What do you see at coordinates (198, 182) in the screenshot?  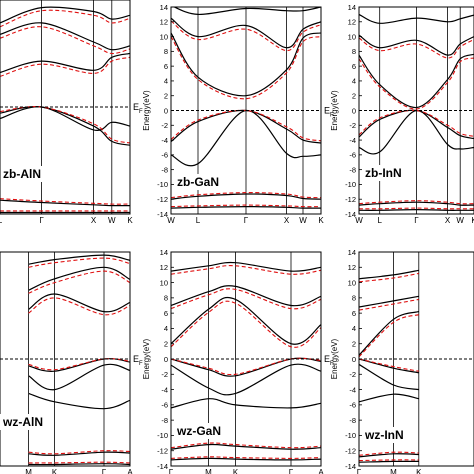 I see `panel-label: zb-GaN` at bounding box center [198, 182].